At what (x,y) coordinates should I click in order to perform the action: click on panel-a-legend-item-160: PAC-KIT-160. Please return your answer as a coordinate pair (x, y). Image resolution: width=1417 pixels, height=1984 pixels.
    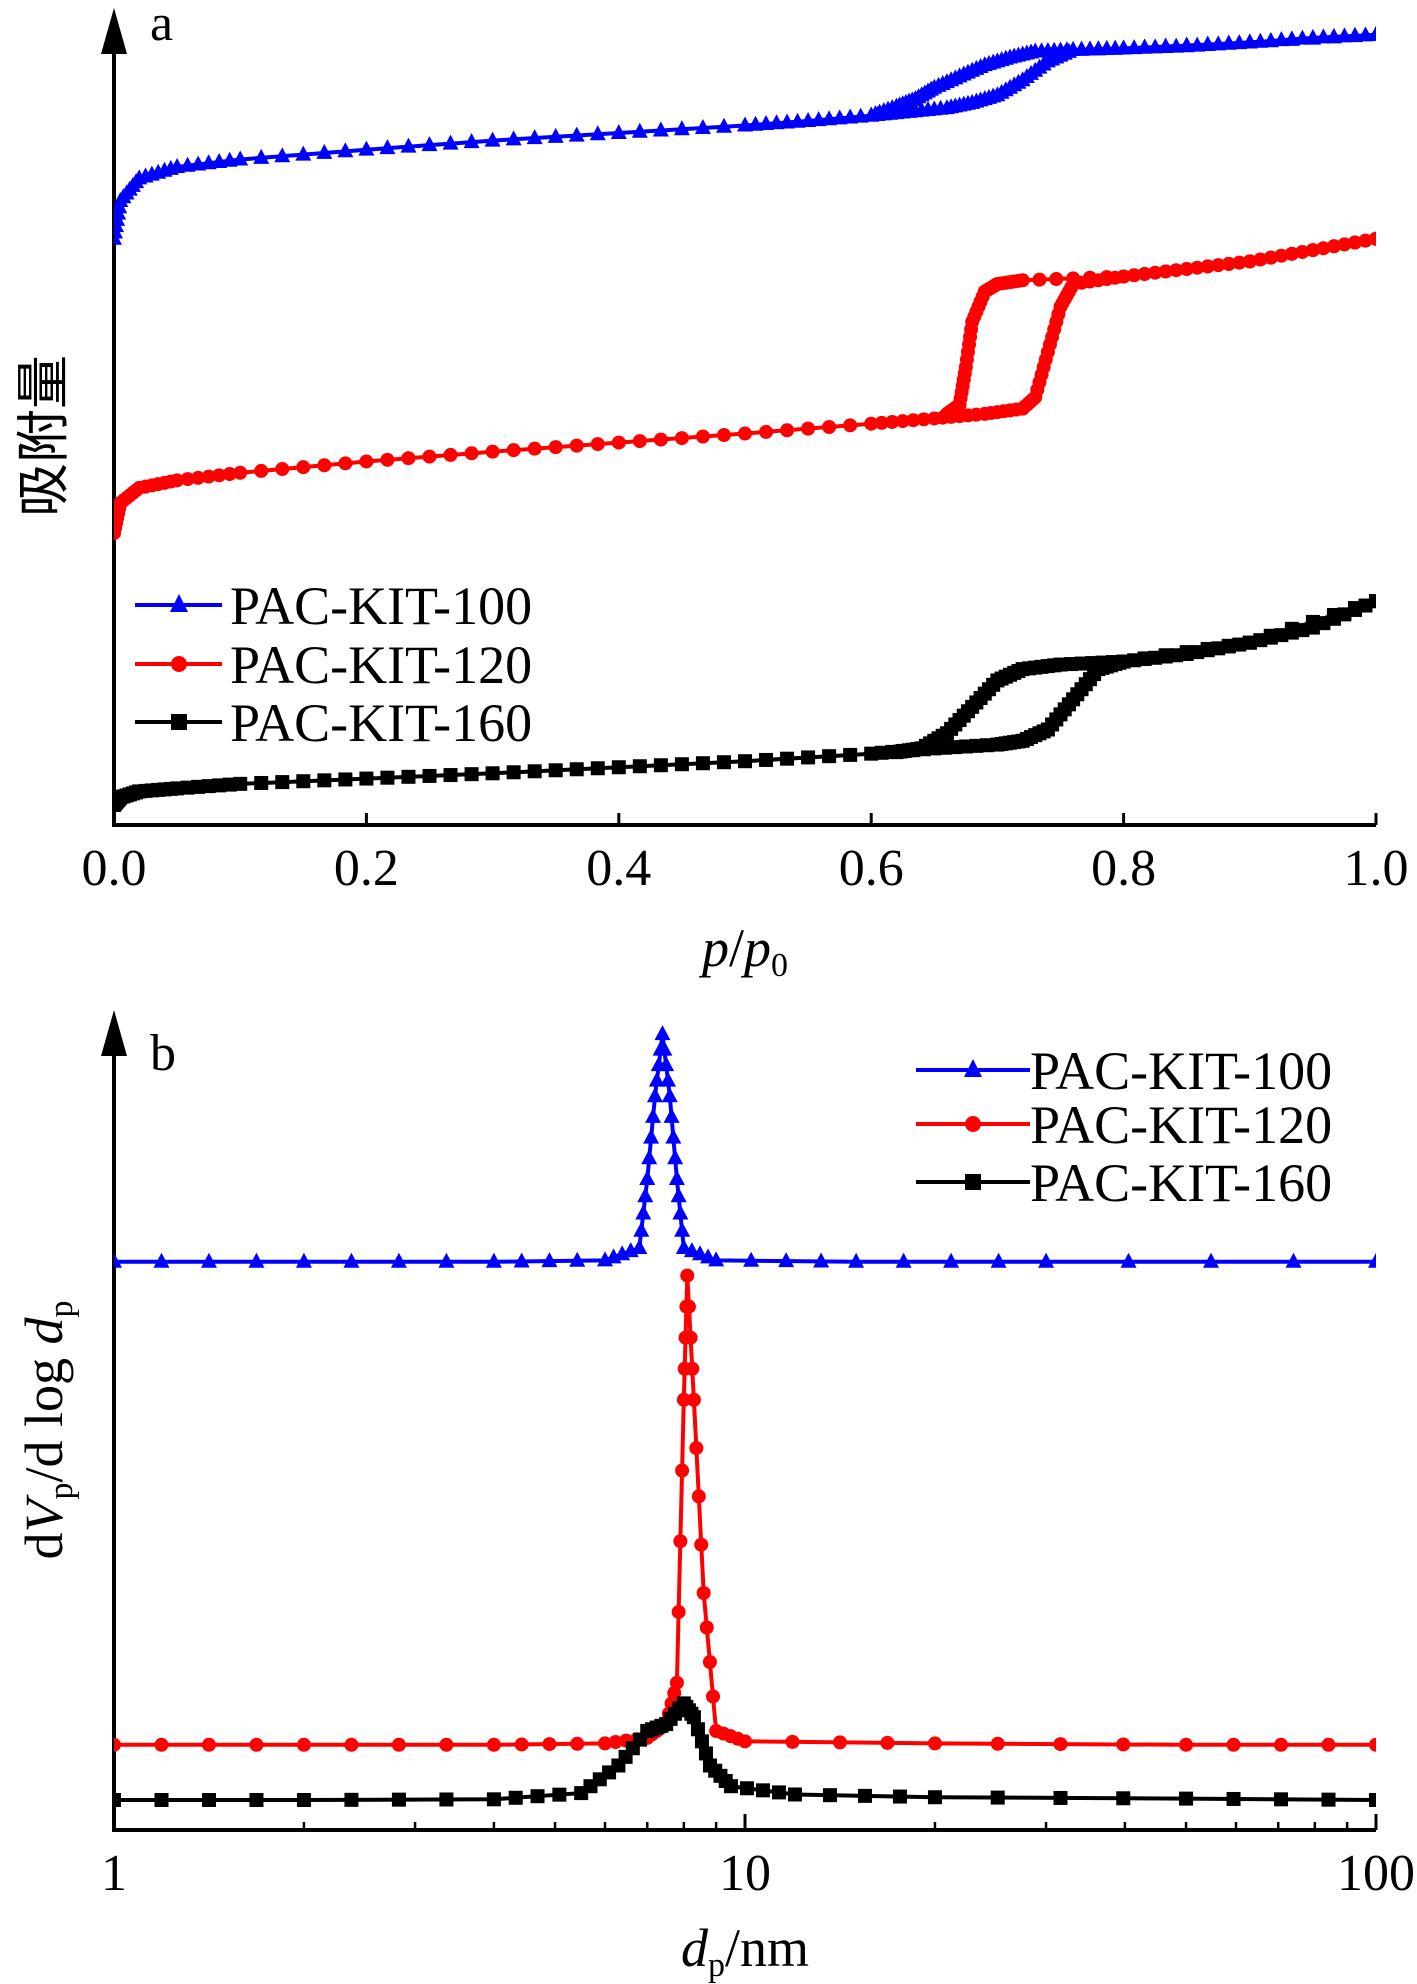
    Looking at the image, I should click on (333, 723).